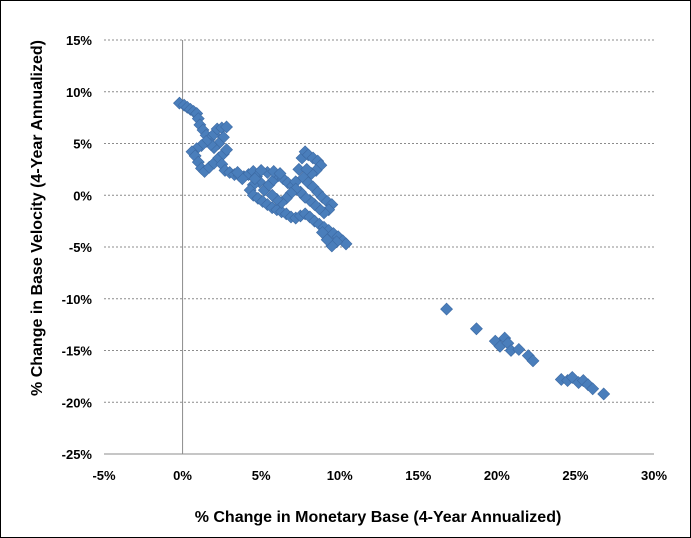 Image resolution: width=691 pixels, height=538 pixels. What do you see at coordinates (104, 475) in the screenshot?
I see `x-tick-label: -5%` at bounding box center [104, 475].